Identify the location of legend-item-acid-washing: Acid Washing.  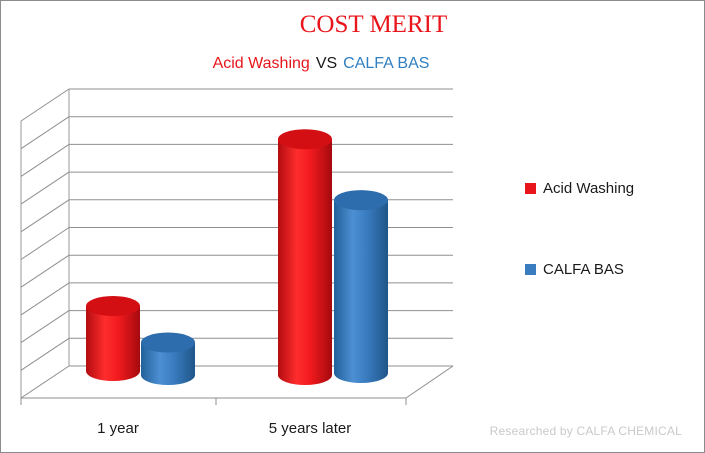
(579, 188).